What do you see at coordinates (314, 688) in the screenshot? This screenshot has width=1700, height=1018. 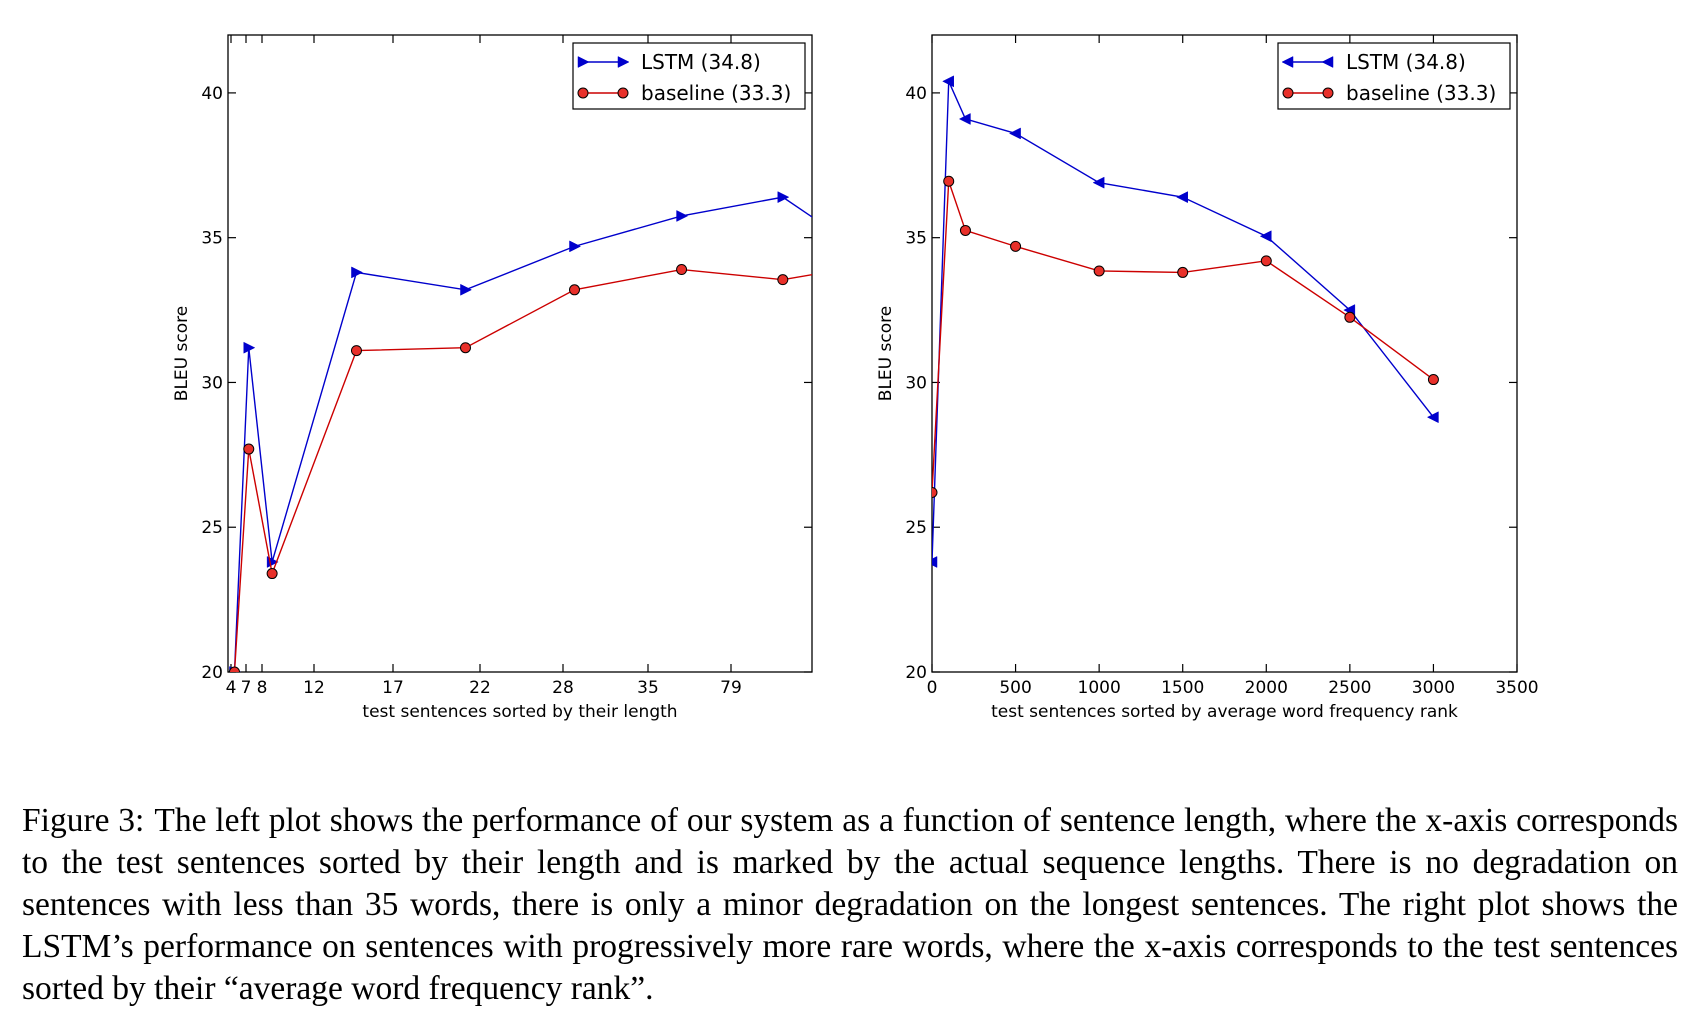 I see `x-tick-label: 12` at bounding box center [314, 688].